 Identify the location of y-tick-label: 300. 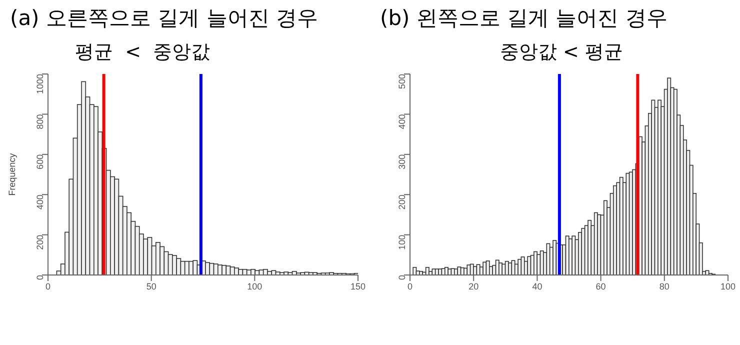
(402, 162).